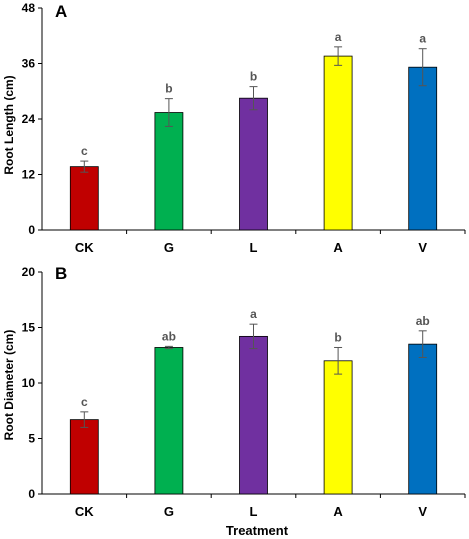  I want to click on panel-b-significance-label: b, so click(337, 337).